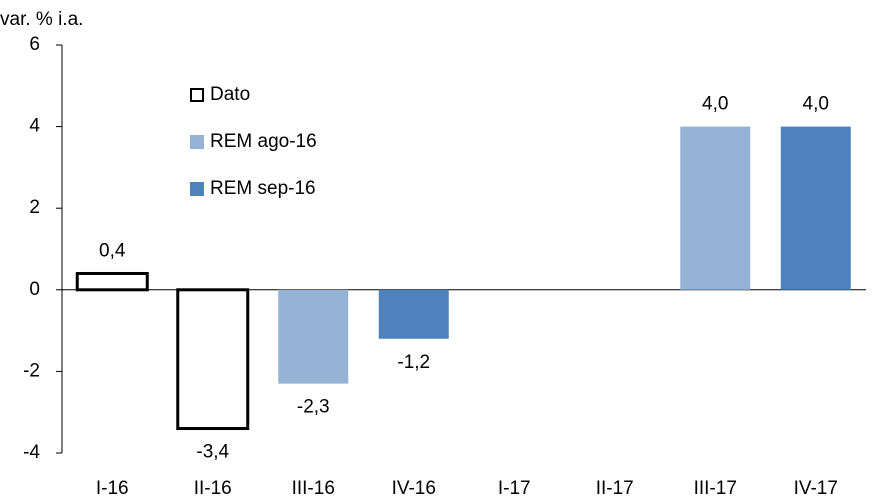 The image size is (872, 502). I want to click on y-tick-label: 4, so click(34, 126).